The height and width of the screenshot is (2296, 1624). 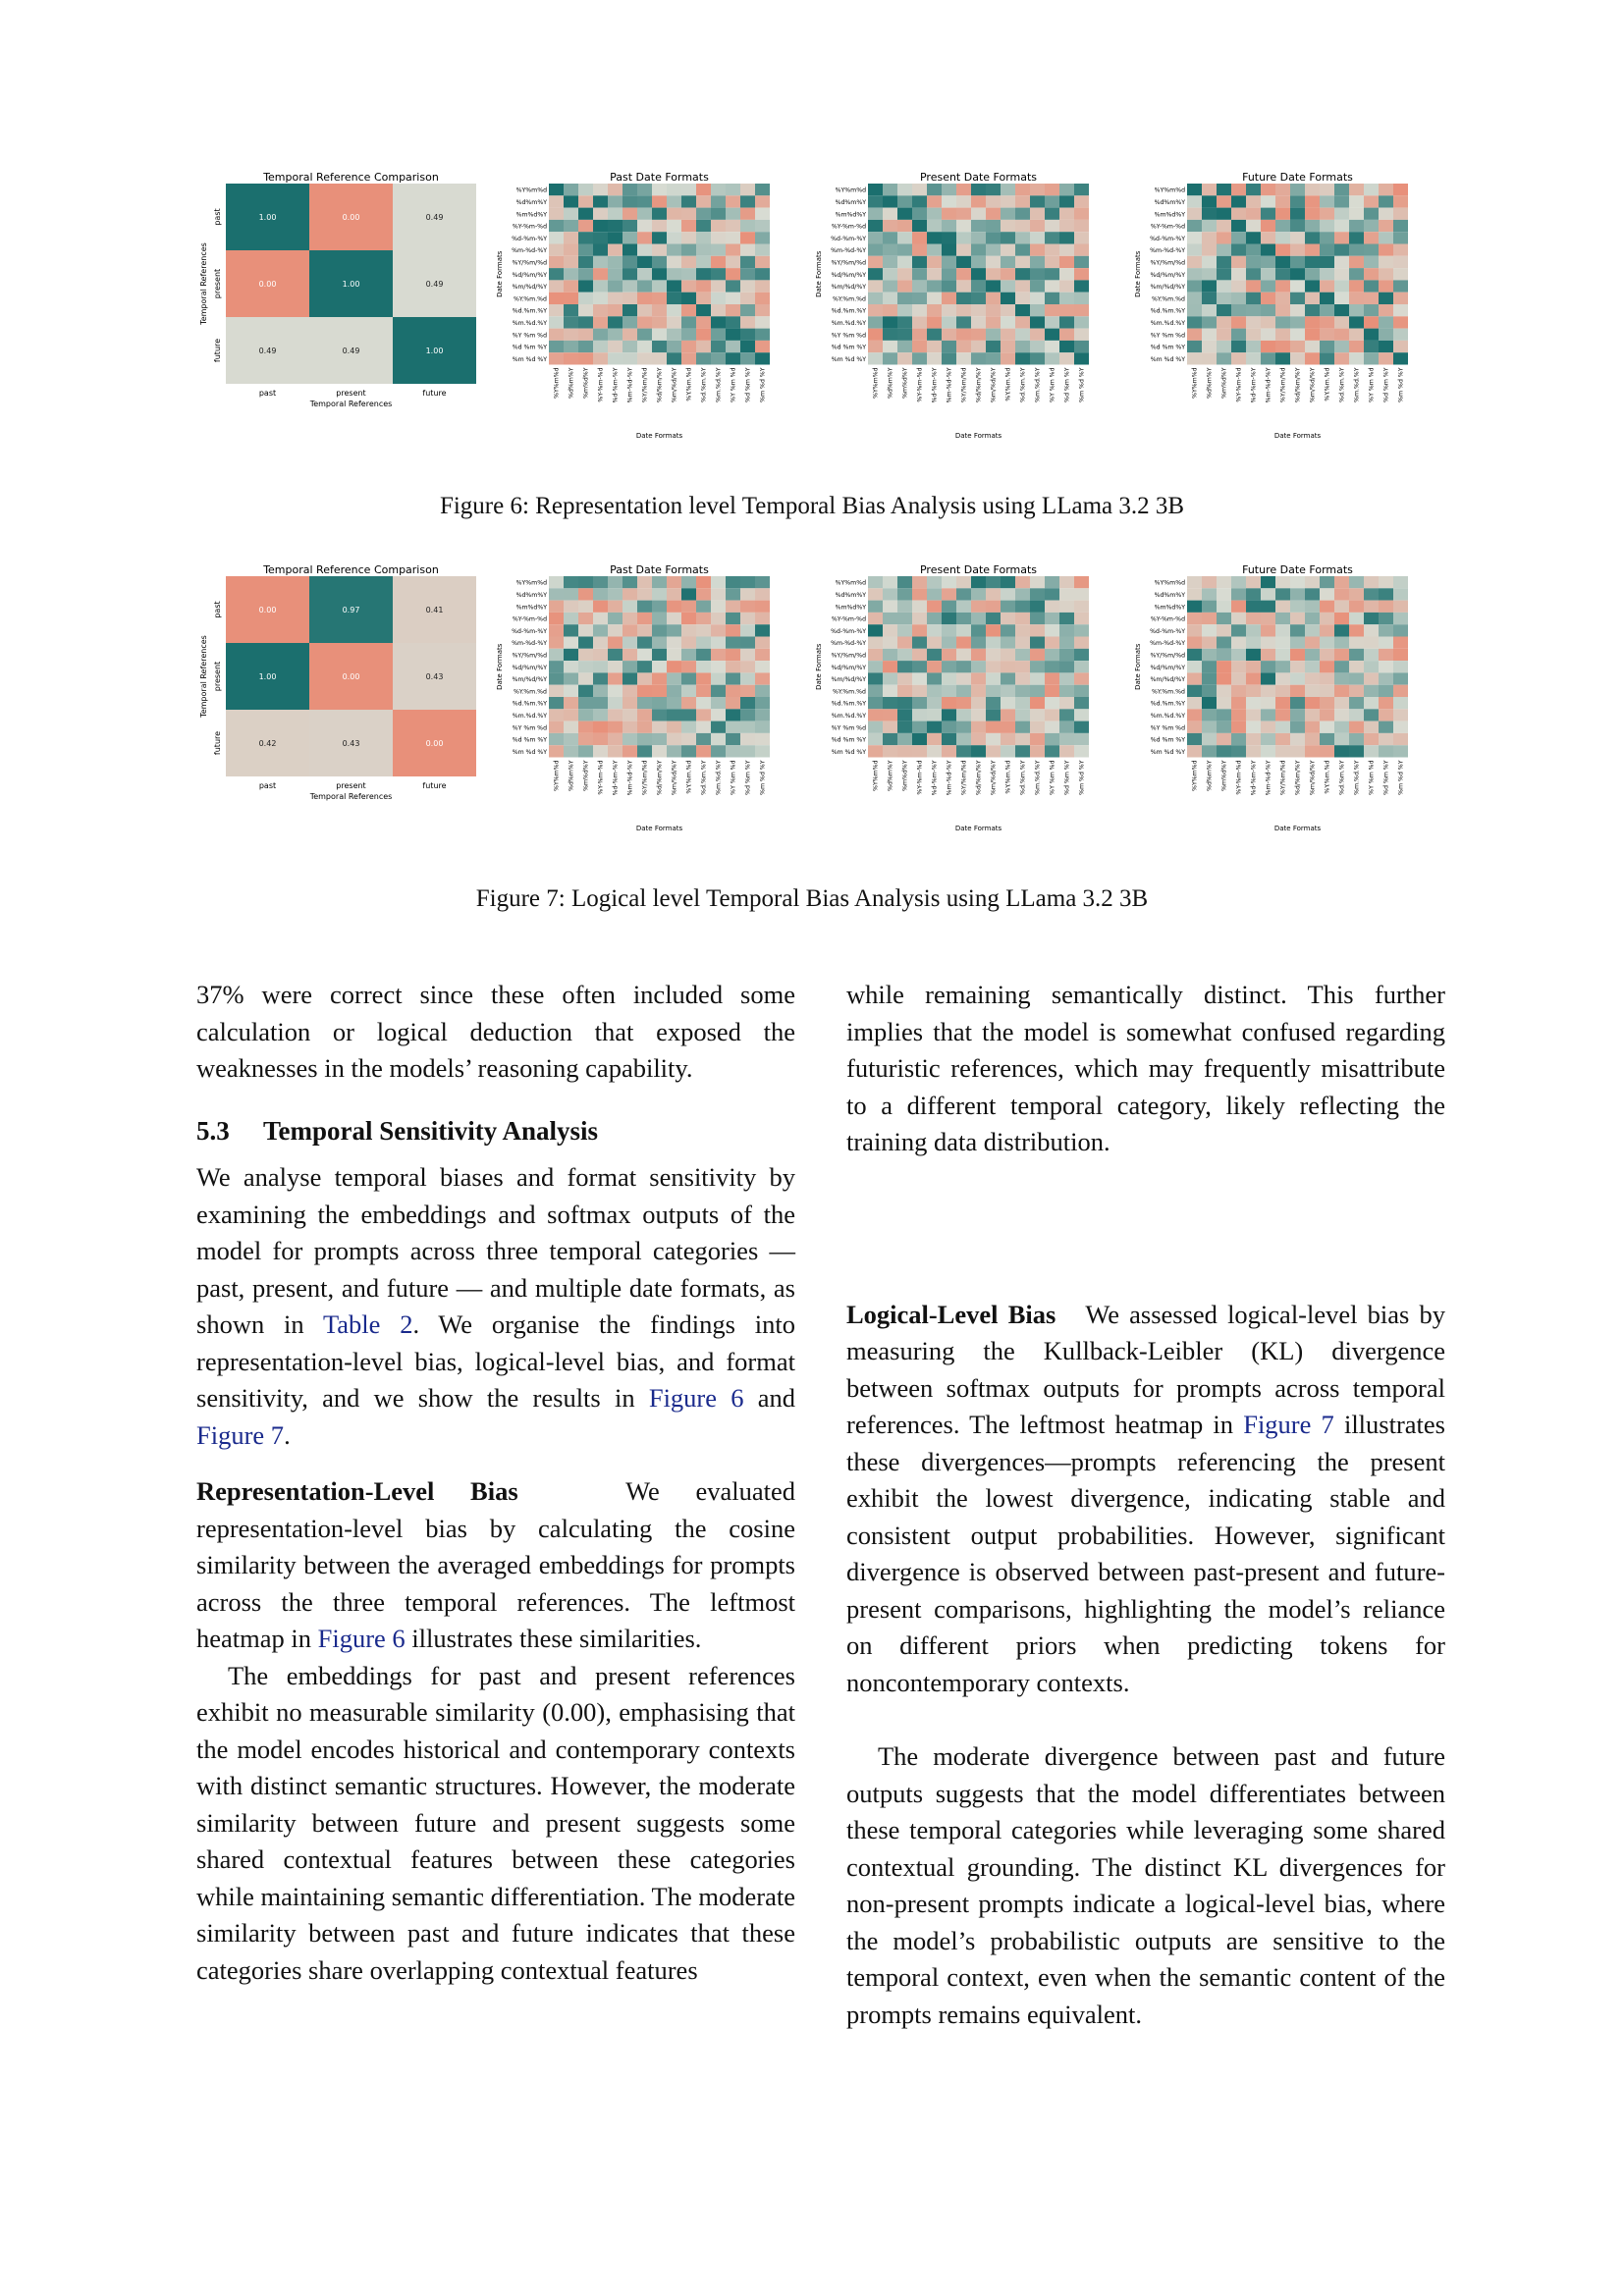 I want to click on y-tick-label: %d %m %Y, so click(x=849, y=740).